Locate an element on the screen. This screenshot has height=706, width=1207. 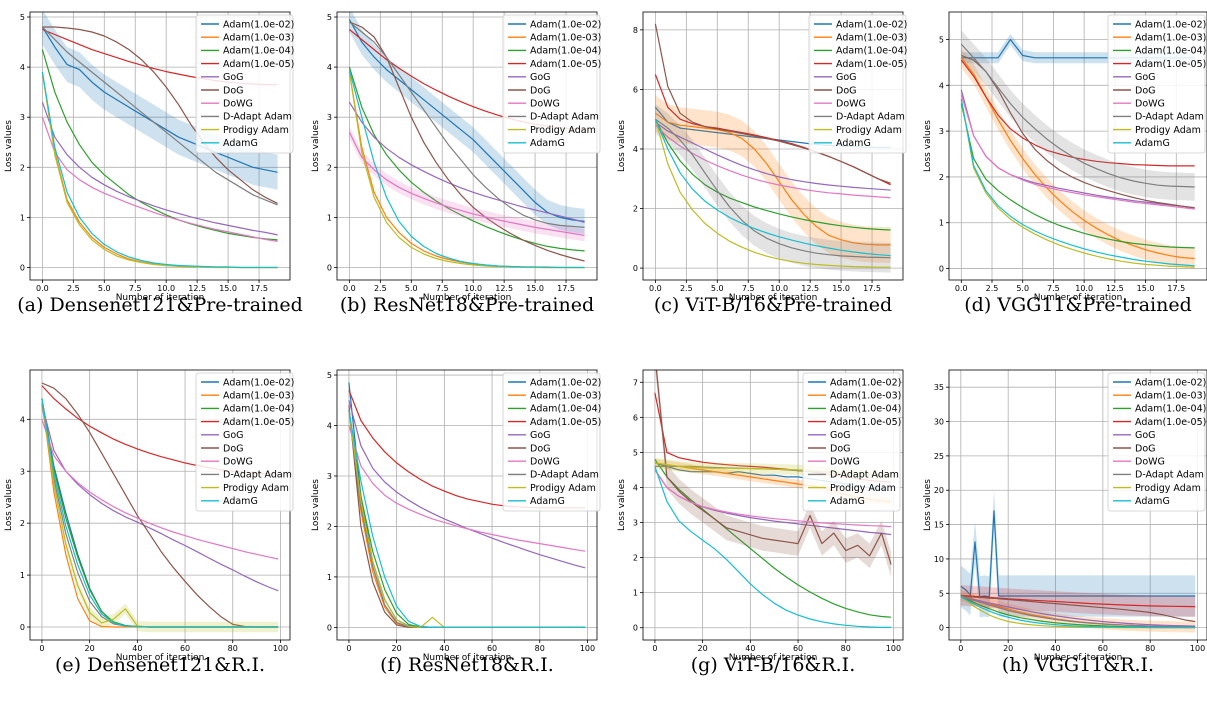
x-tick-label: 17.5 is located at coordinates (259, 288).